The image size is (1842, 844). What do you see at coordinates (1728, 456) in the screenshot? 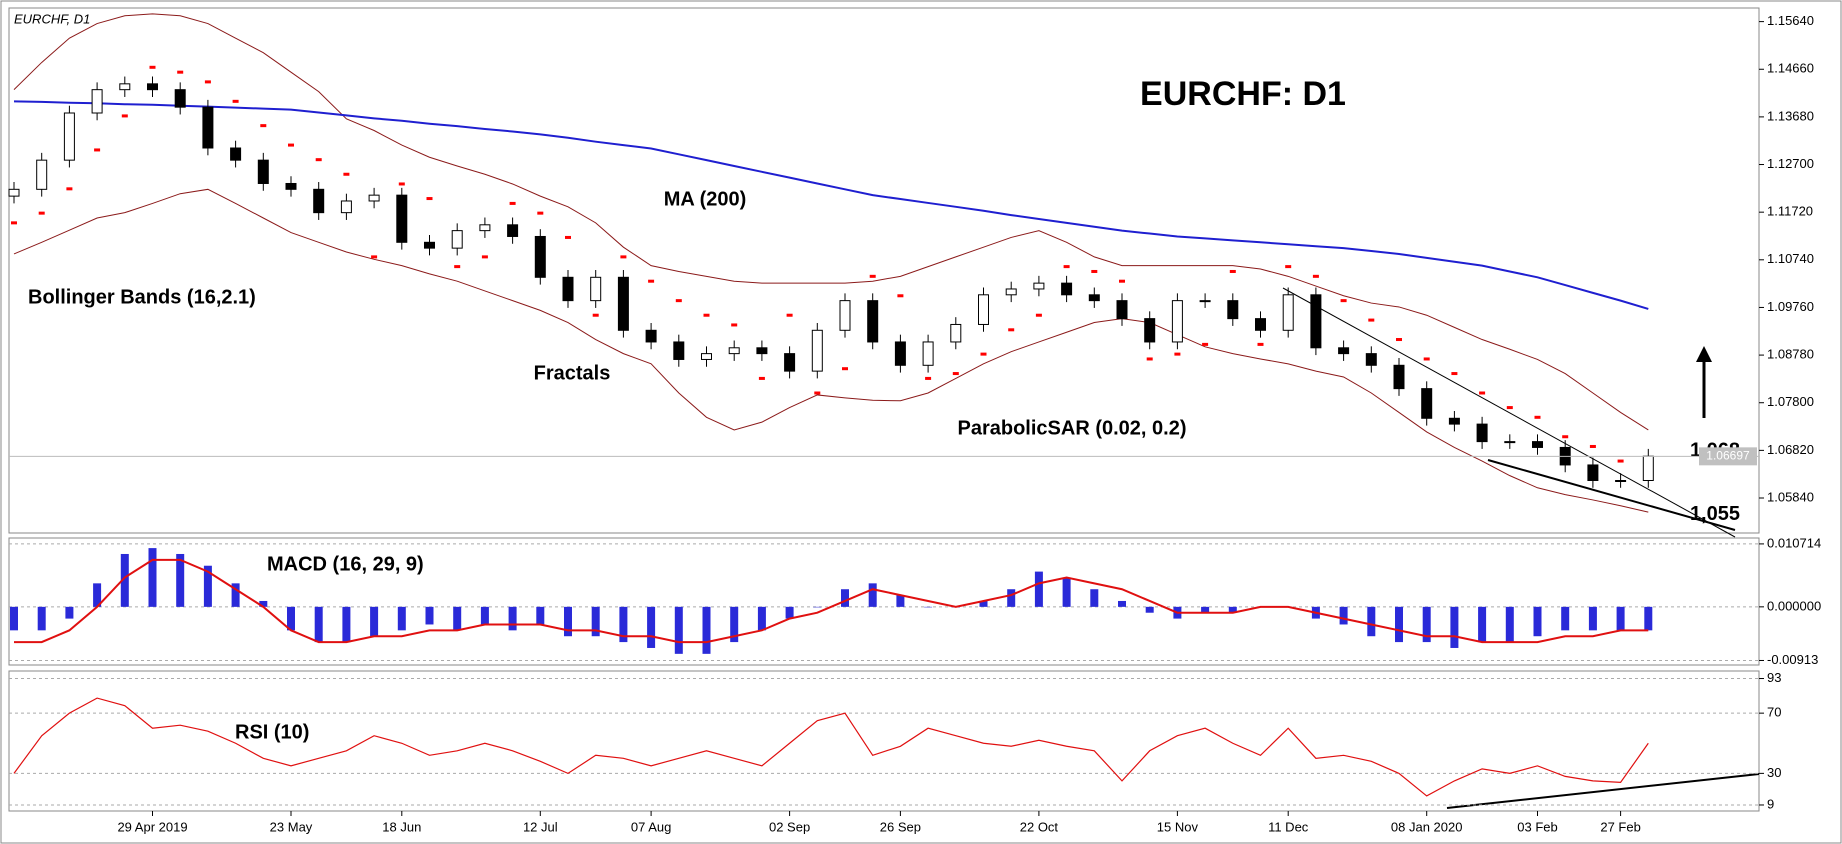
I see `last-price-label: 1.06697` at bounding box center [1728, 456].